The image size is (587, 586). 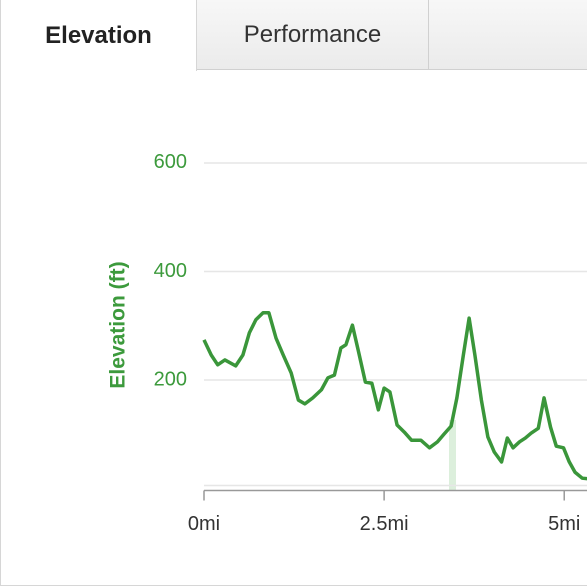 What do you see at coordinates (118, 324) in the screenshot?
I see `y-axis-title: Elevation (ft)` at bounding box center [118, 324].